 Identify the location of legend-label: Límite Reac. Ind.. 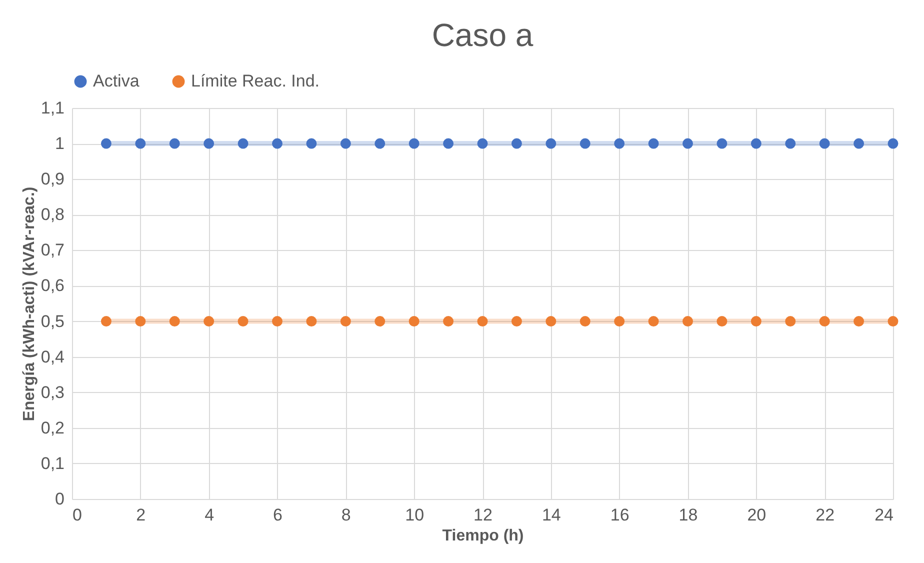
(255, 81).